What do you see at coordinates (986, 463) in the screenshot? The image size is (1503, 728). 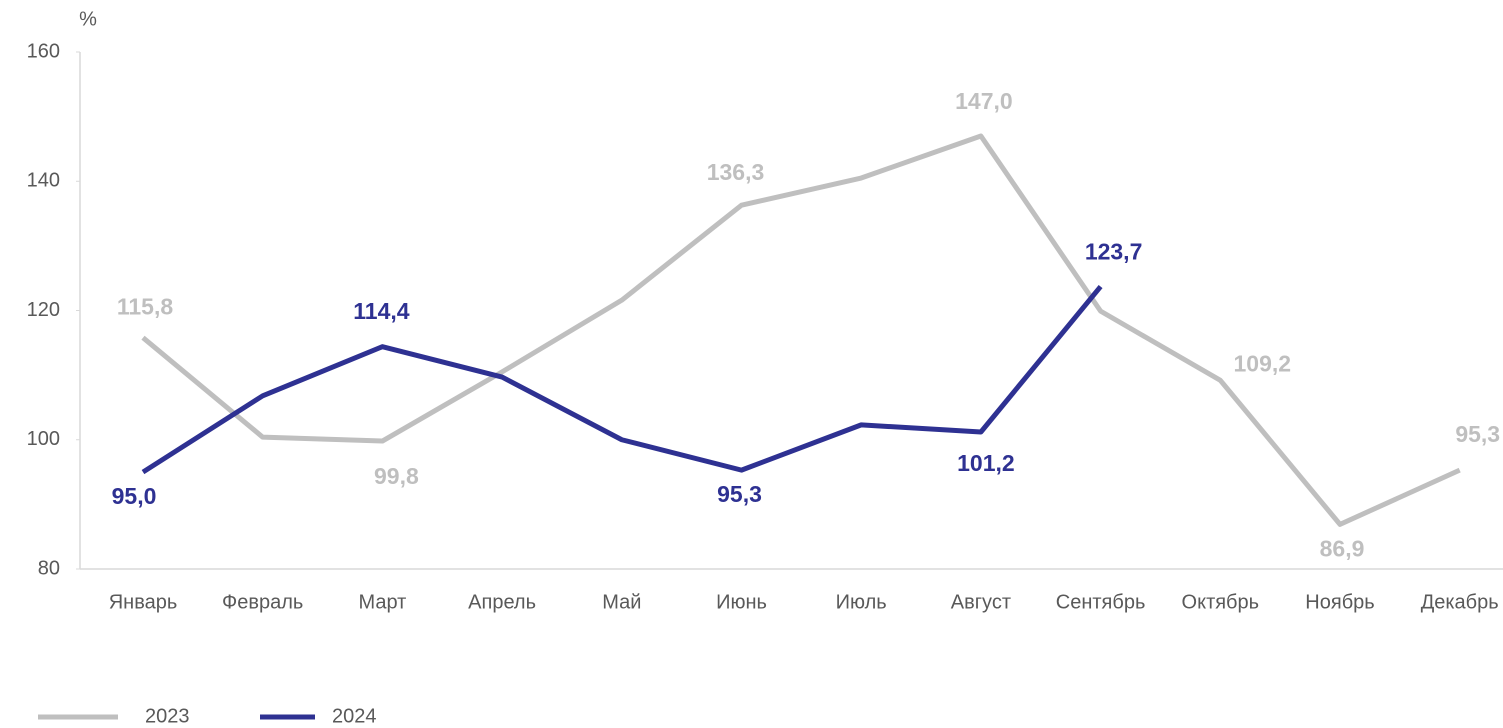 I see `value-label: 101,2` at bounding box center [986, 463].